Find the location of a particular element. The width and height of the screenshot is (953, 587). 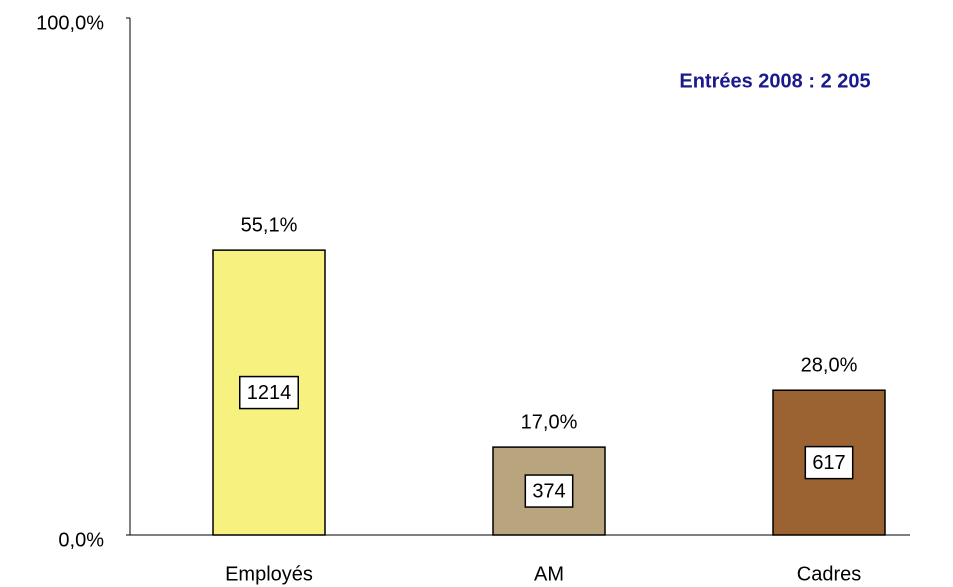

count-label: 617 is located at coordinates (828, 463).